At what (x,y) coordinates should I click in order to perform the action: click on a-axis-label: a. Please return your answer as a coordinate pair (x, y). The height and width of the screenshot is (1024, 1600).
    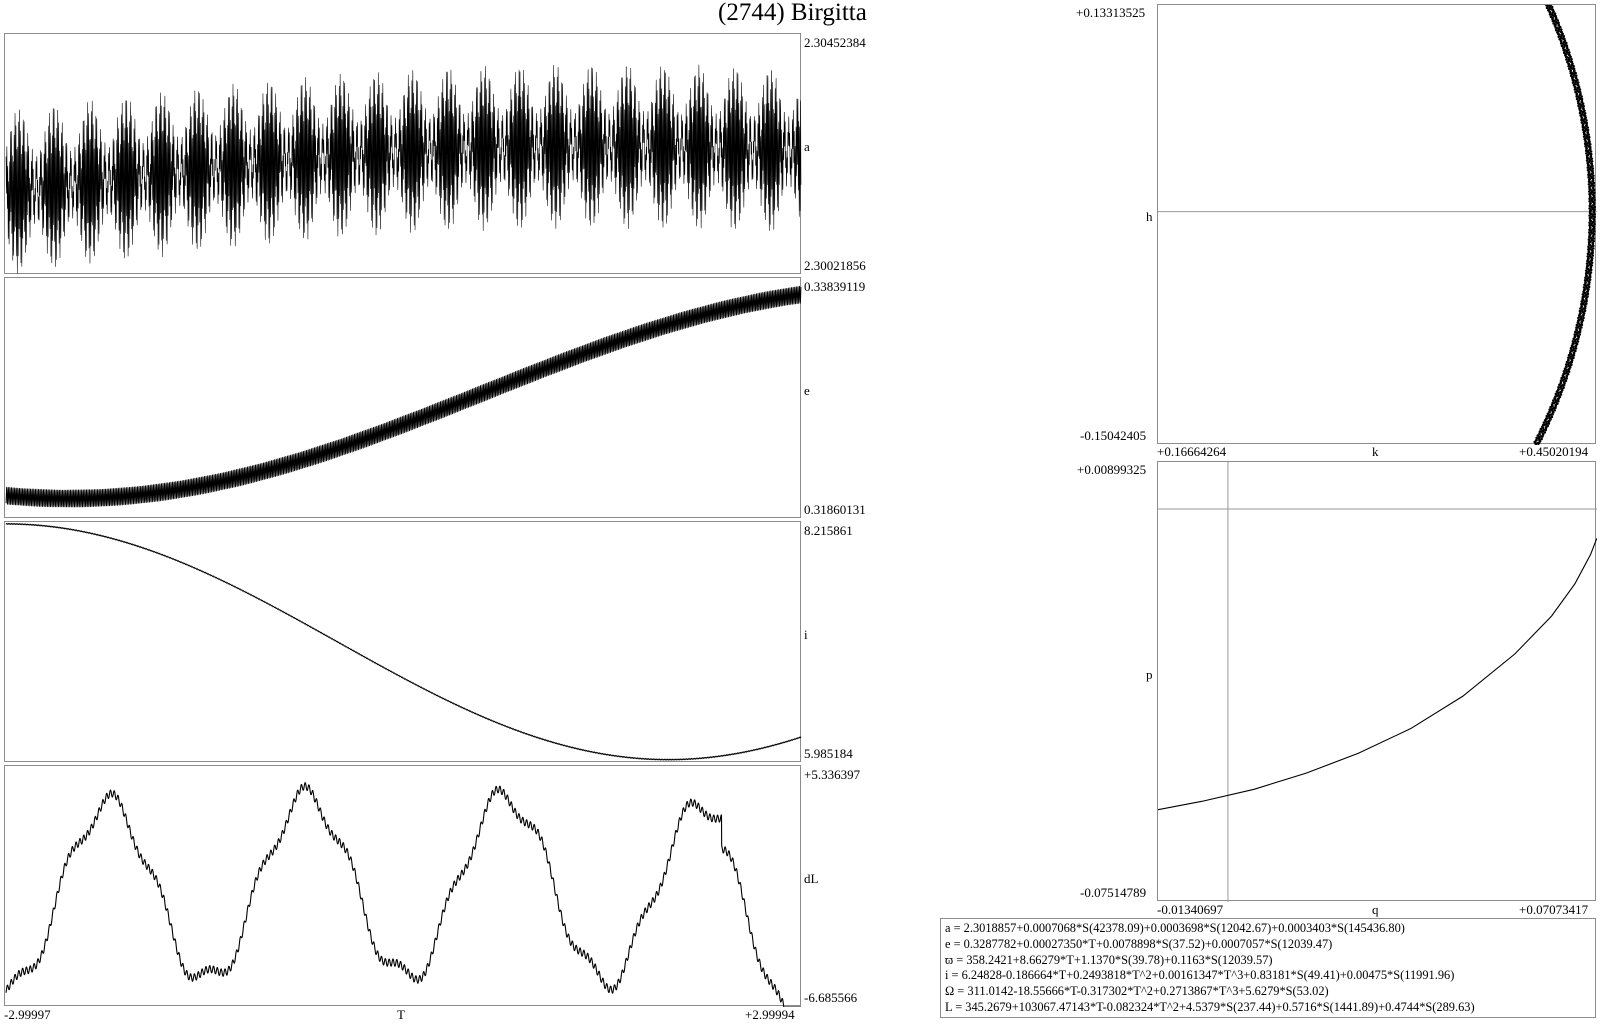
    Looking at the image, I should click on (807, 146).